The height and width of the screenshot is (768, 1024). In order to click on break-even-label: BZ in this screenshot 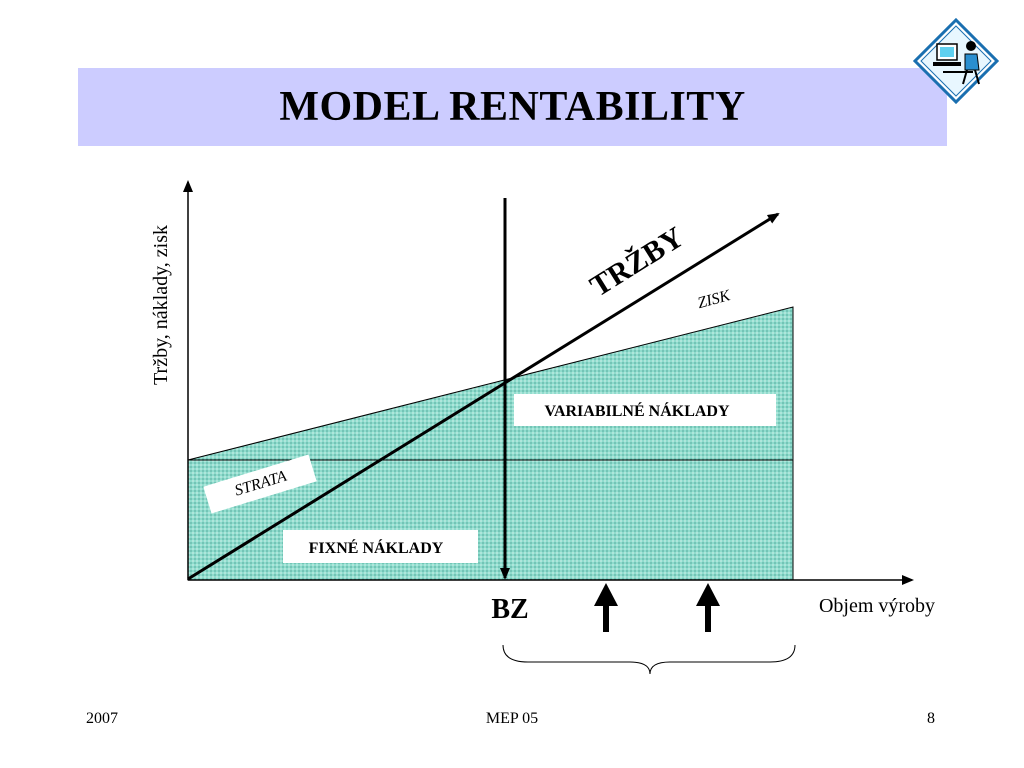, I will do `click(509, 609)`.